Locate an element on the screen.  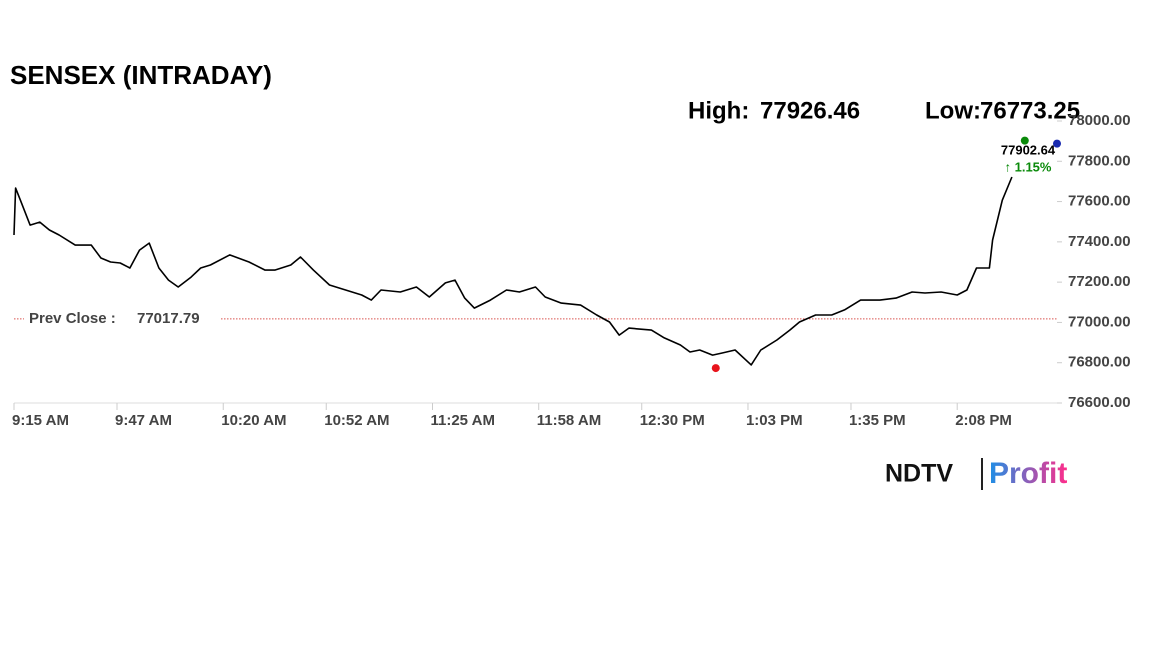
y-tick-label: 77200.00 is located at coordinates (1099, 281).